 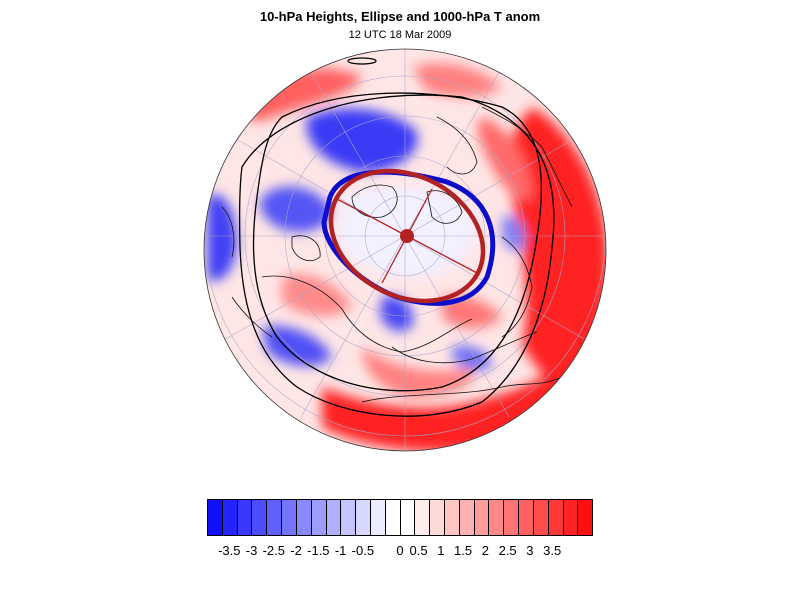 I want to click on colorbar-tick-label: -1, so click(x=340, y=550).